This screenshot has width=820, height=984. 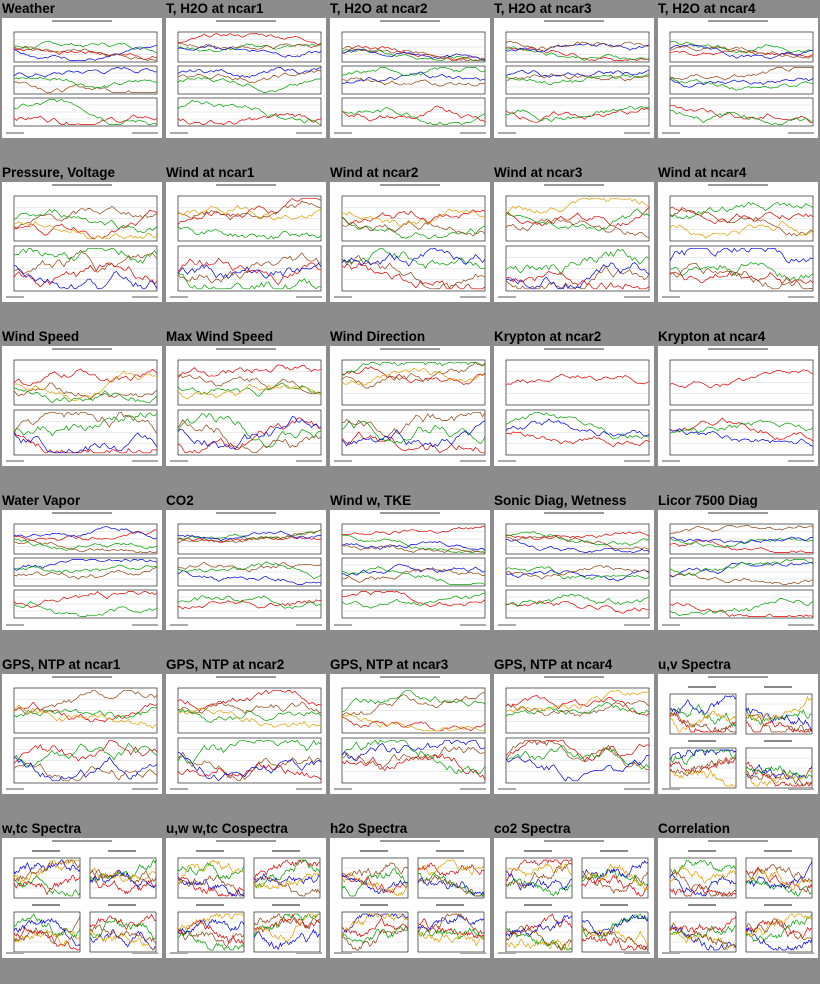 I want to click on plot-title: T, H2O at ncar1, so click(x=215, y=8).